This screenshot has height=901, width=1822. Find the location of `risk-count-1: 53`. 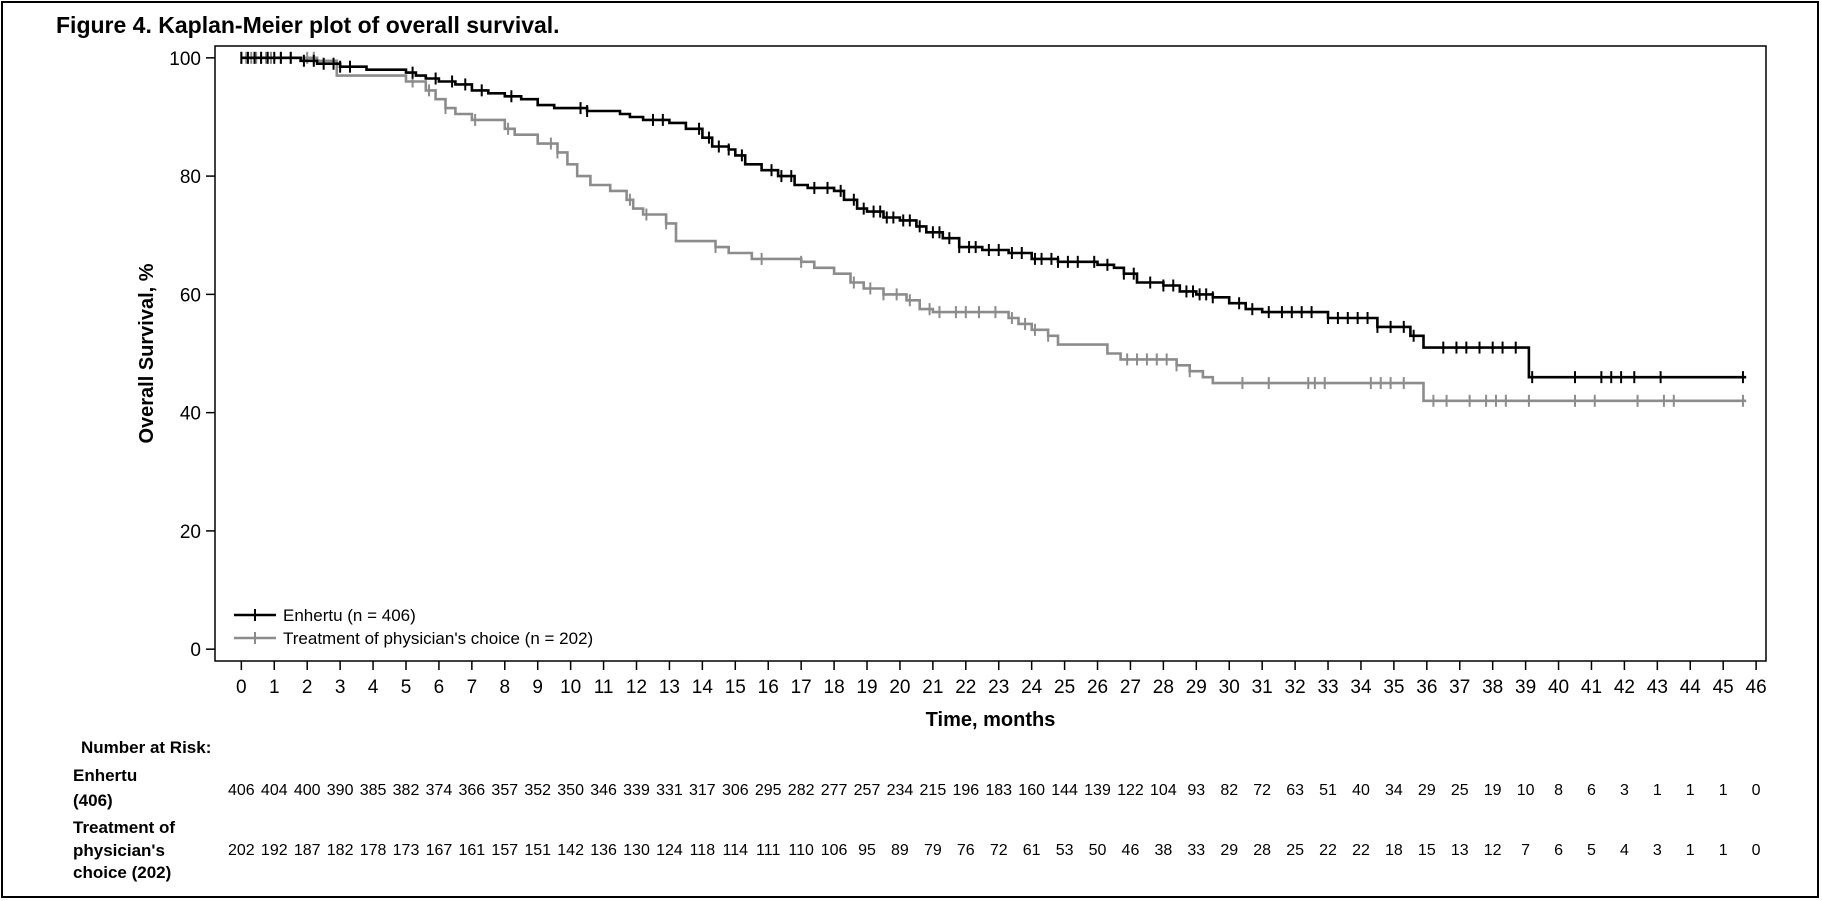

risk-count-1: 53 is located at coordinates (1065, 850).